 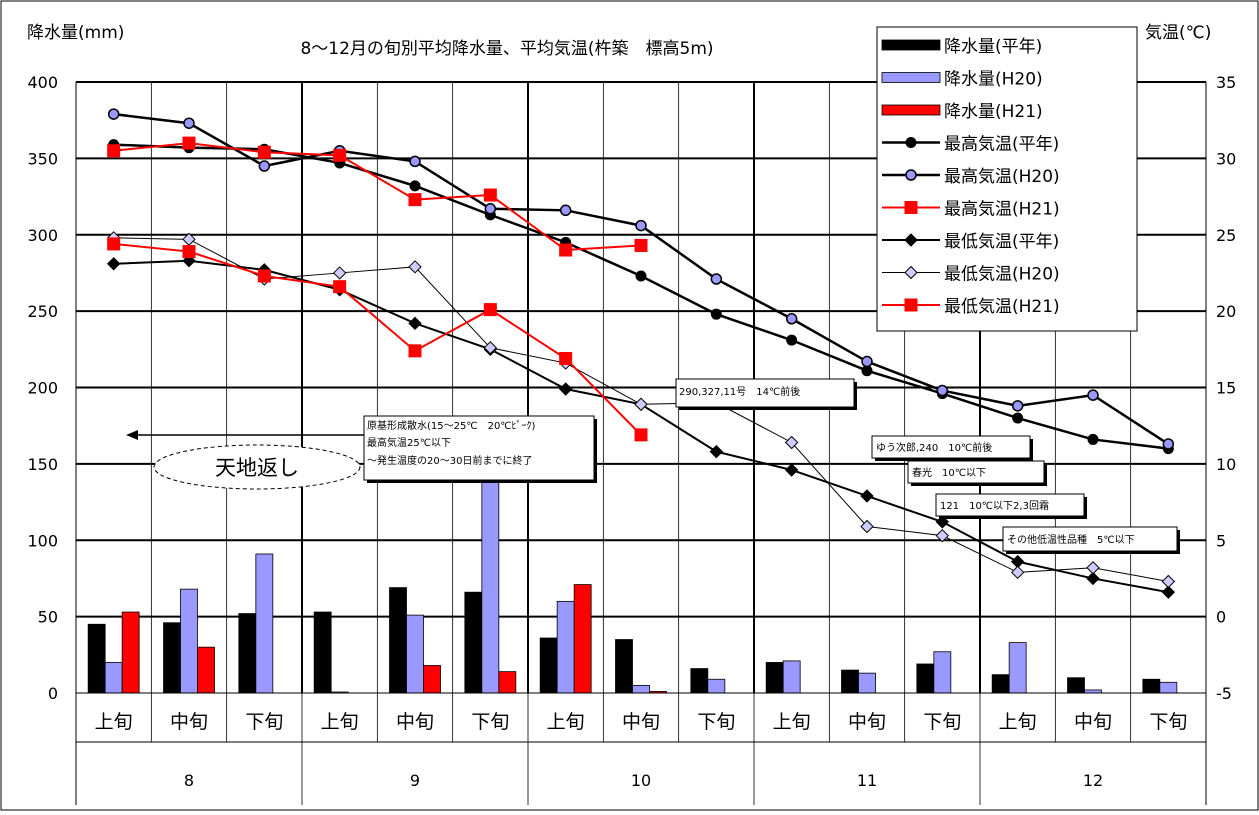 What do you see at coordinates (1001, 145) in the screenshot?
I see `legend-label: 最高気温(平年)` at bounding box center [1001, 145].